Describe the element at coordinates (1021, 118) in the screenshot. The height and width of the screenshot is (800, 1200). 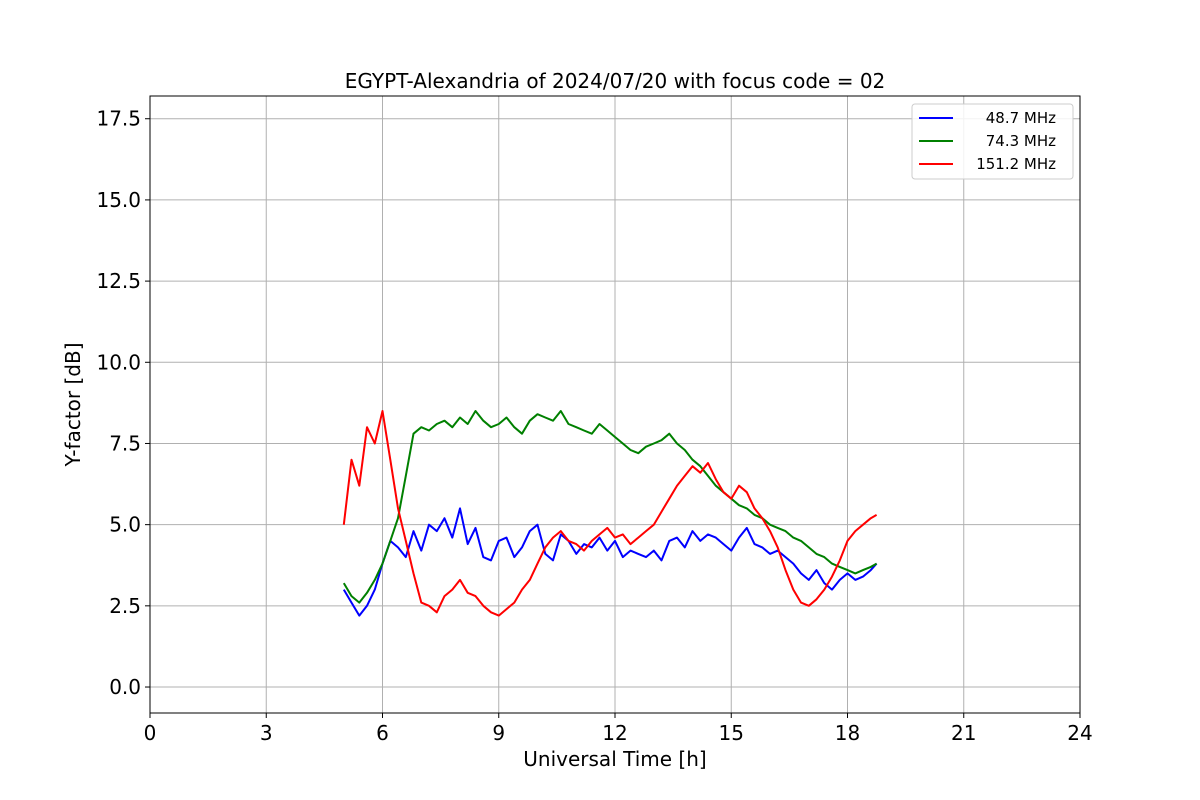
I see `legend-label: 48.7 MHz` at that location.